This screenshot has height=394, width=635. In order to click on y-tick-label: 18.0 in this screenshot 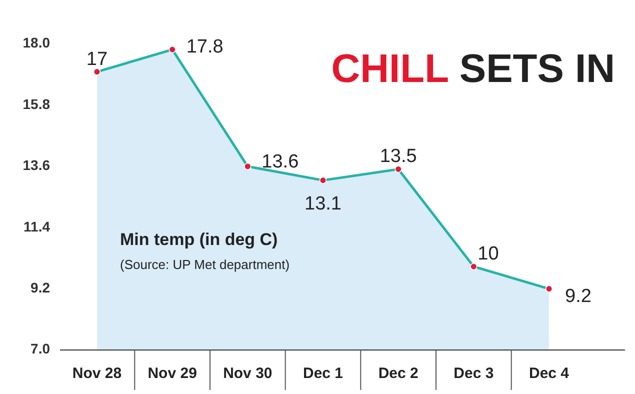, I will do `click(36, 42)`.